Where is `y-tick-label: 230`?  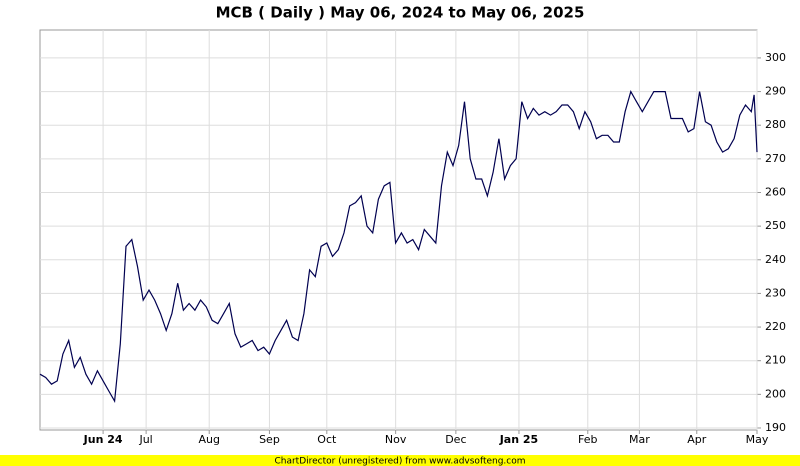
y-tick-label: 230 is located at coordinates (775, 292).